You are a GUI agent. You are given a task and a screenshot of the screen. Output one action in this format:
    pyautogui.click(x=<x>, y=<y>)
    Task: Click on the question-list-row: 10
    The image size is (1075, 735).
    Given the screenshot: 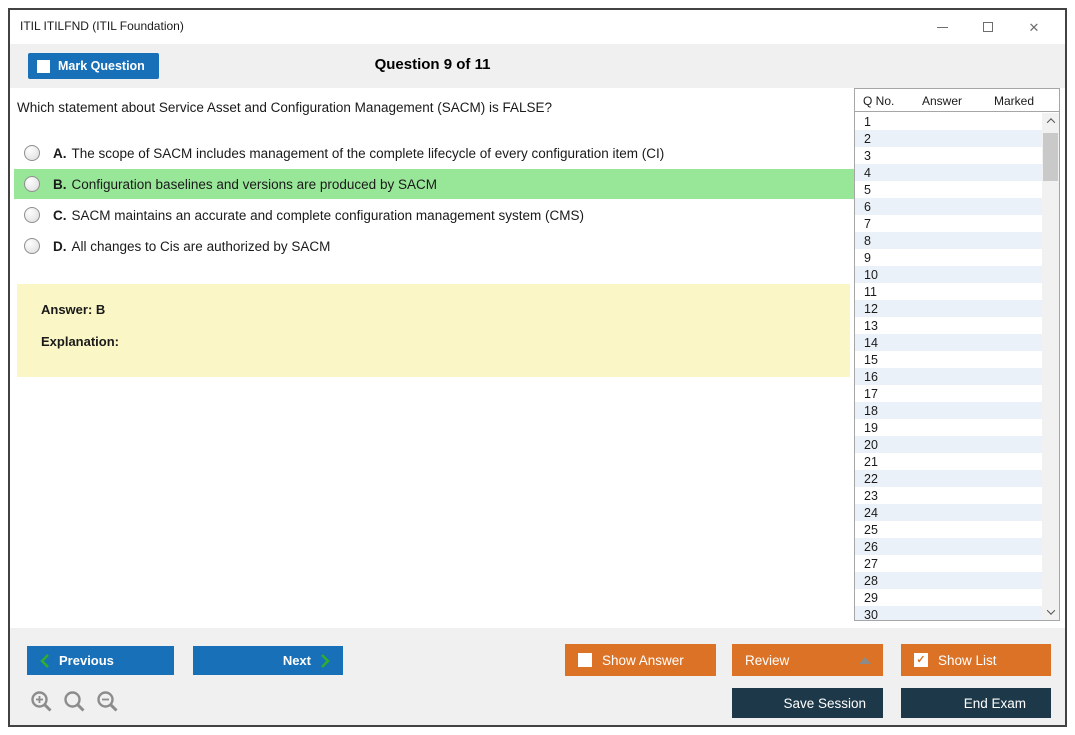 What is the action you would take?
    pyautogui.click(x=948, y=274)
    